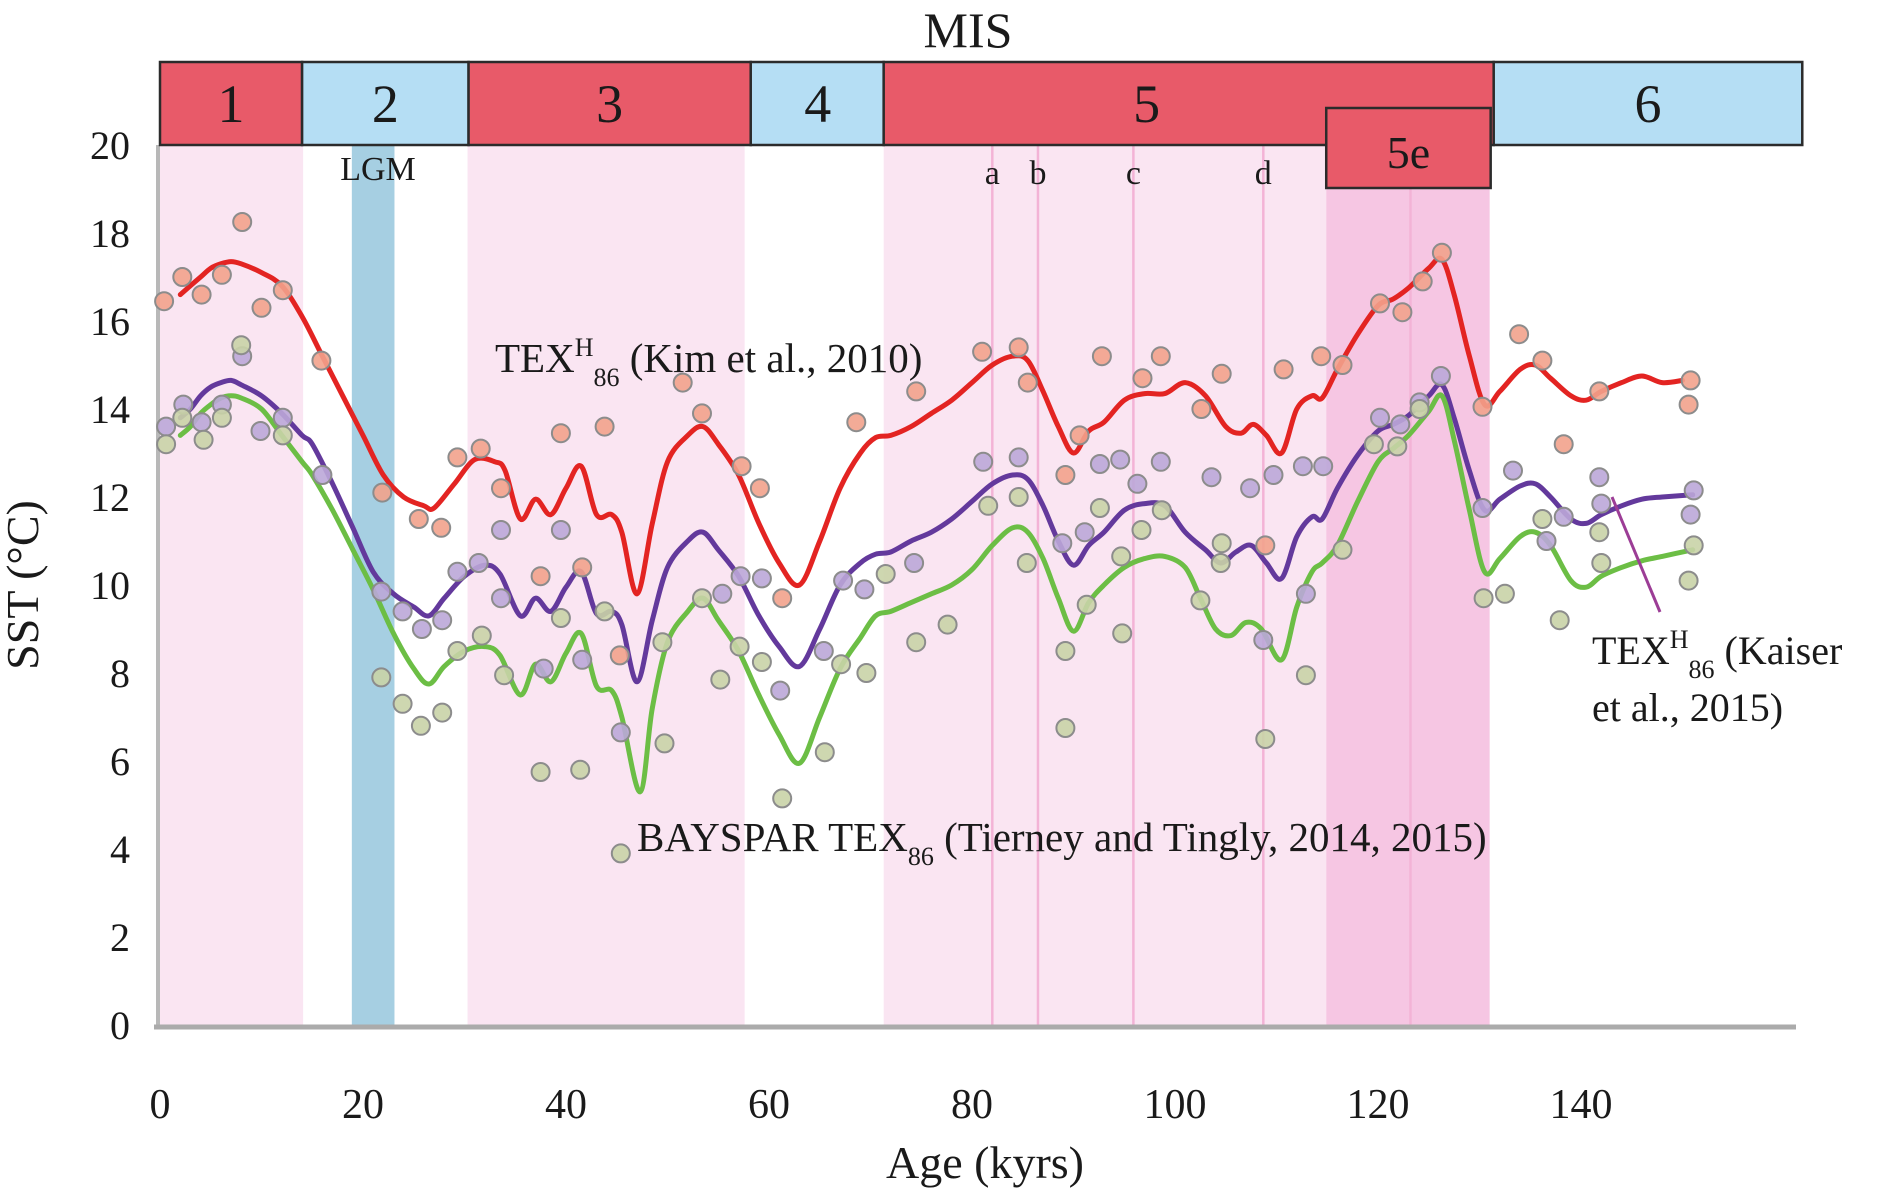  What do you see at coordinates (110, 585) in the screenshot?
I see `y-tick-label-10: 10` at bounding box center [110, 585].